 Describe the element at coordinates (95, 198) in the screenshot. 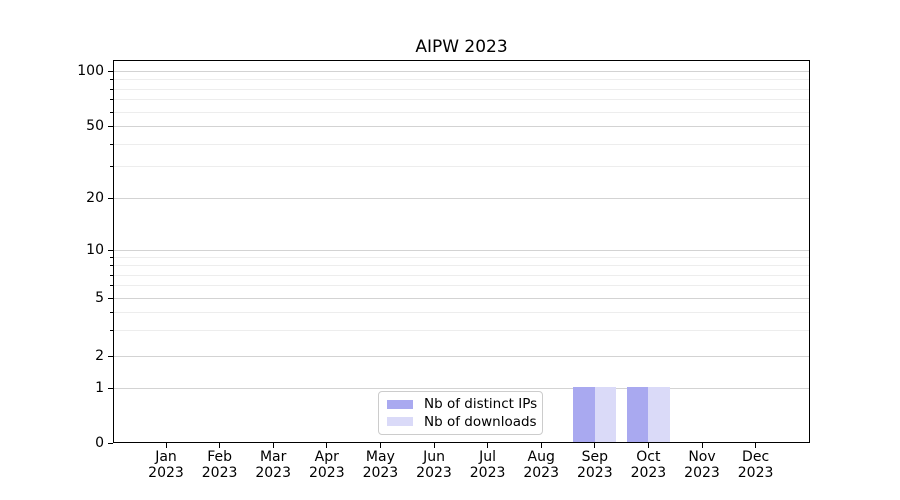

I see `y-tick-label: 20` at that location.